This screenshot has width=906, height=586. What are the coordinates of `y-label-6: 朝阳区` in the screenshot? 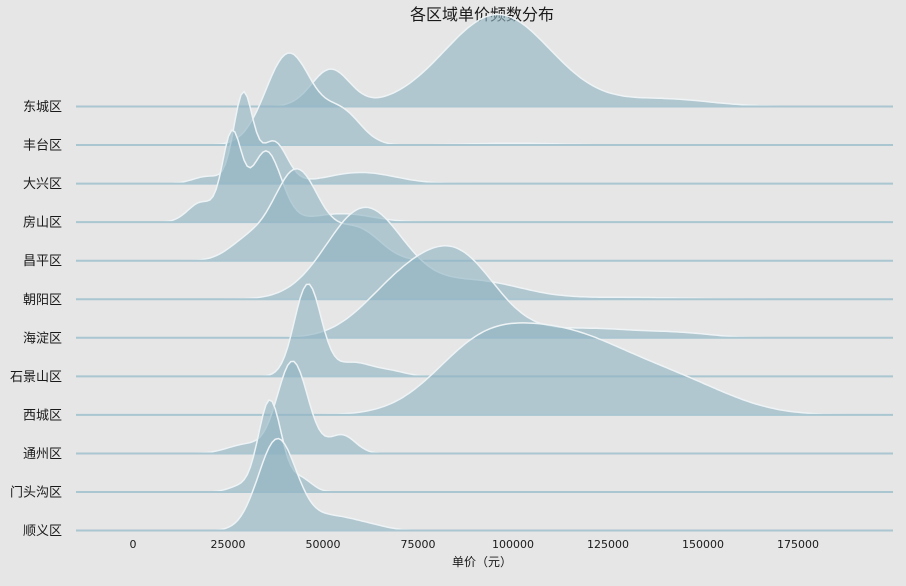 It's located at (42, 300).